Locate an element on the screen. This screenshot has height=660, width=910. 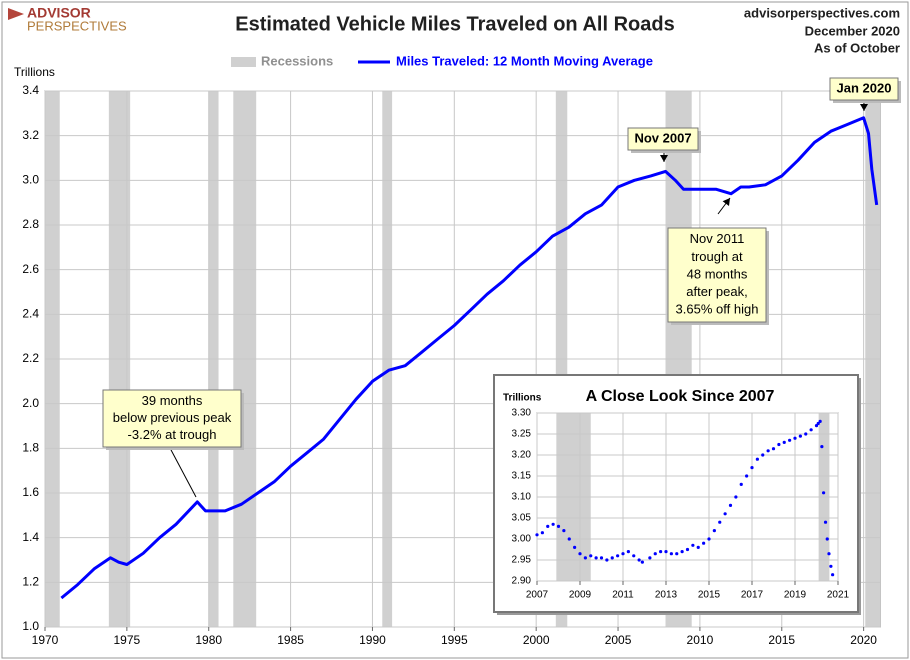
x-tick-label: 2021 is located at coordinates (838, 595).